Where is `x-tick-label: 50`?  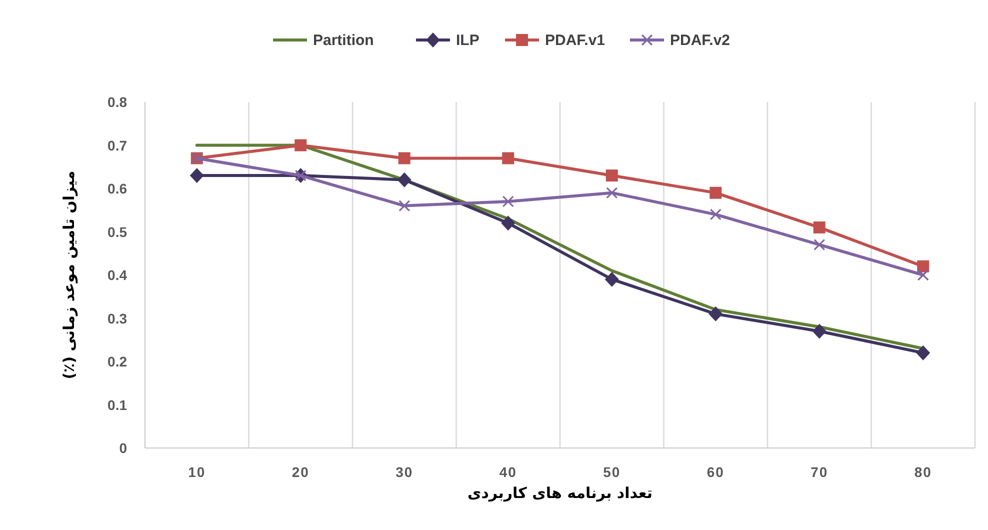
x-tick-label: 50 is located at coordinates (612, 472).